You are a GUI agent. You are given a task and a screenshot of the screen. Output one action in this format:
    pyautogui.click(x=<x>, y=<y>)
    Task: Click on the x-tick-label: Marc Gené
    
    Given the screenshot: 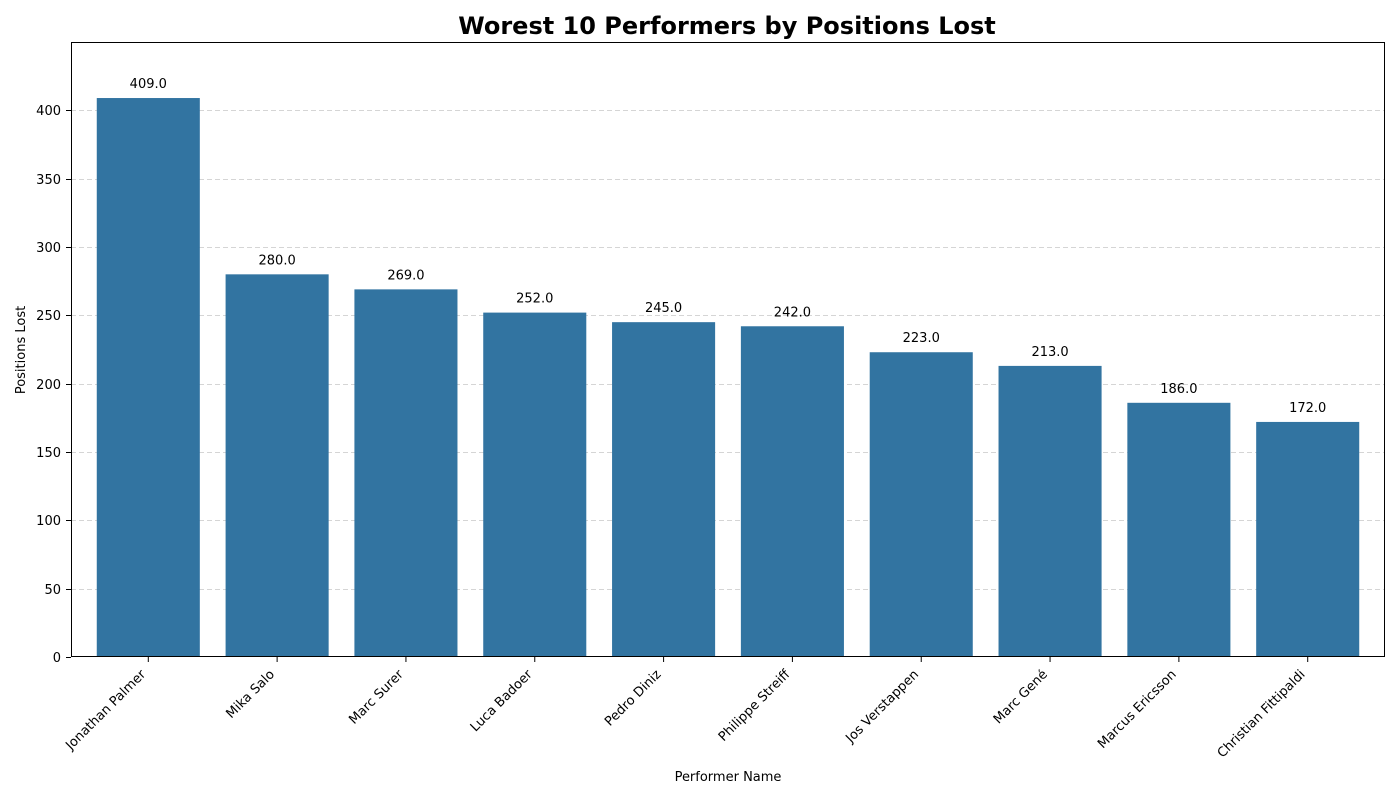 What is the action you would take?
    pyautogui.click(x=1021, y=697)
    